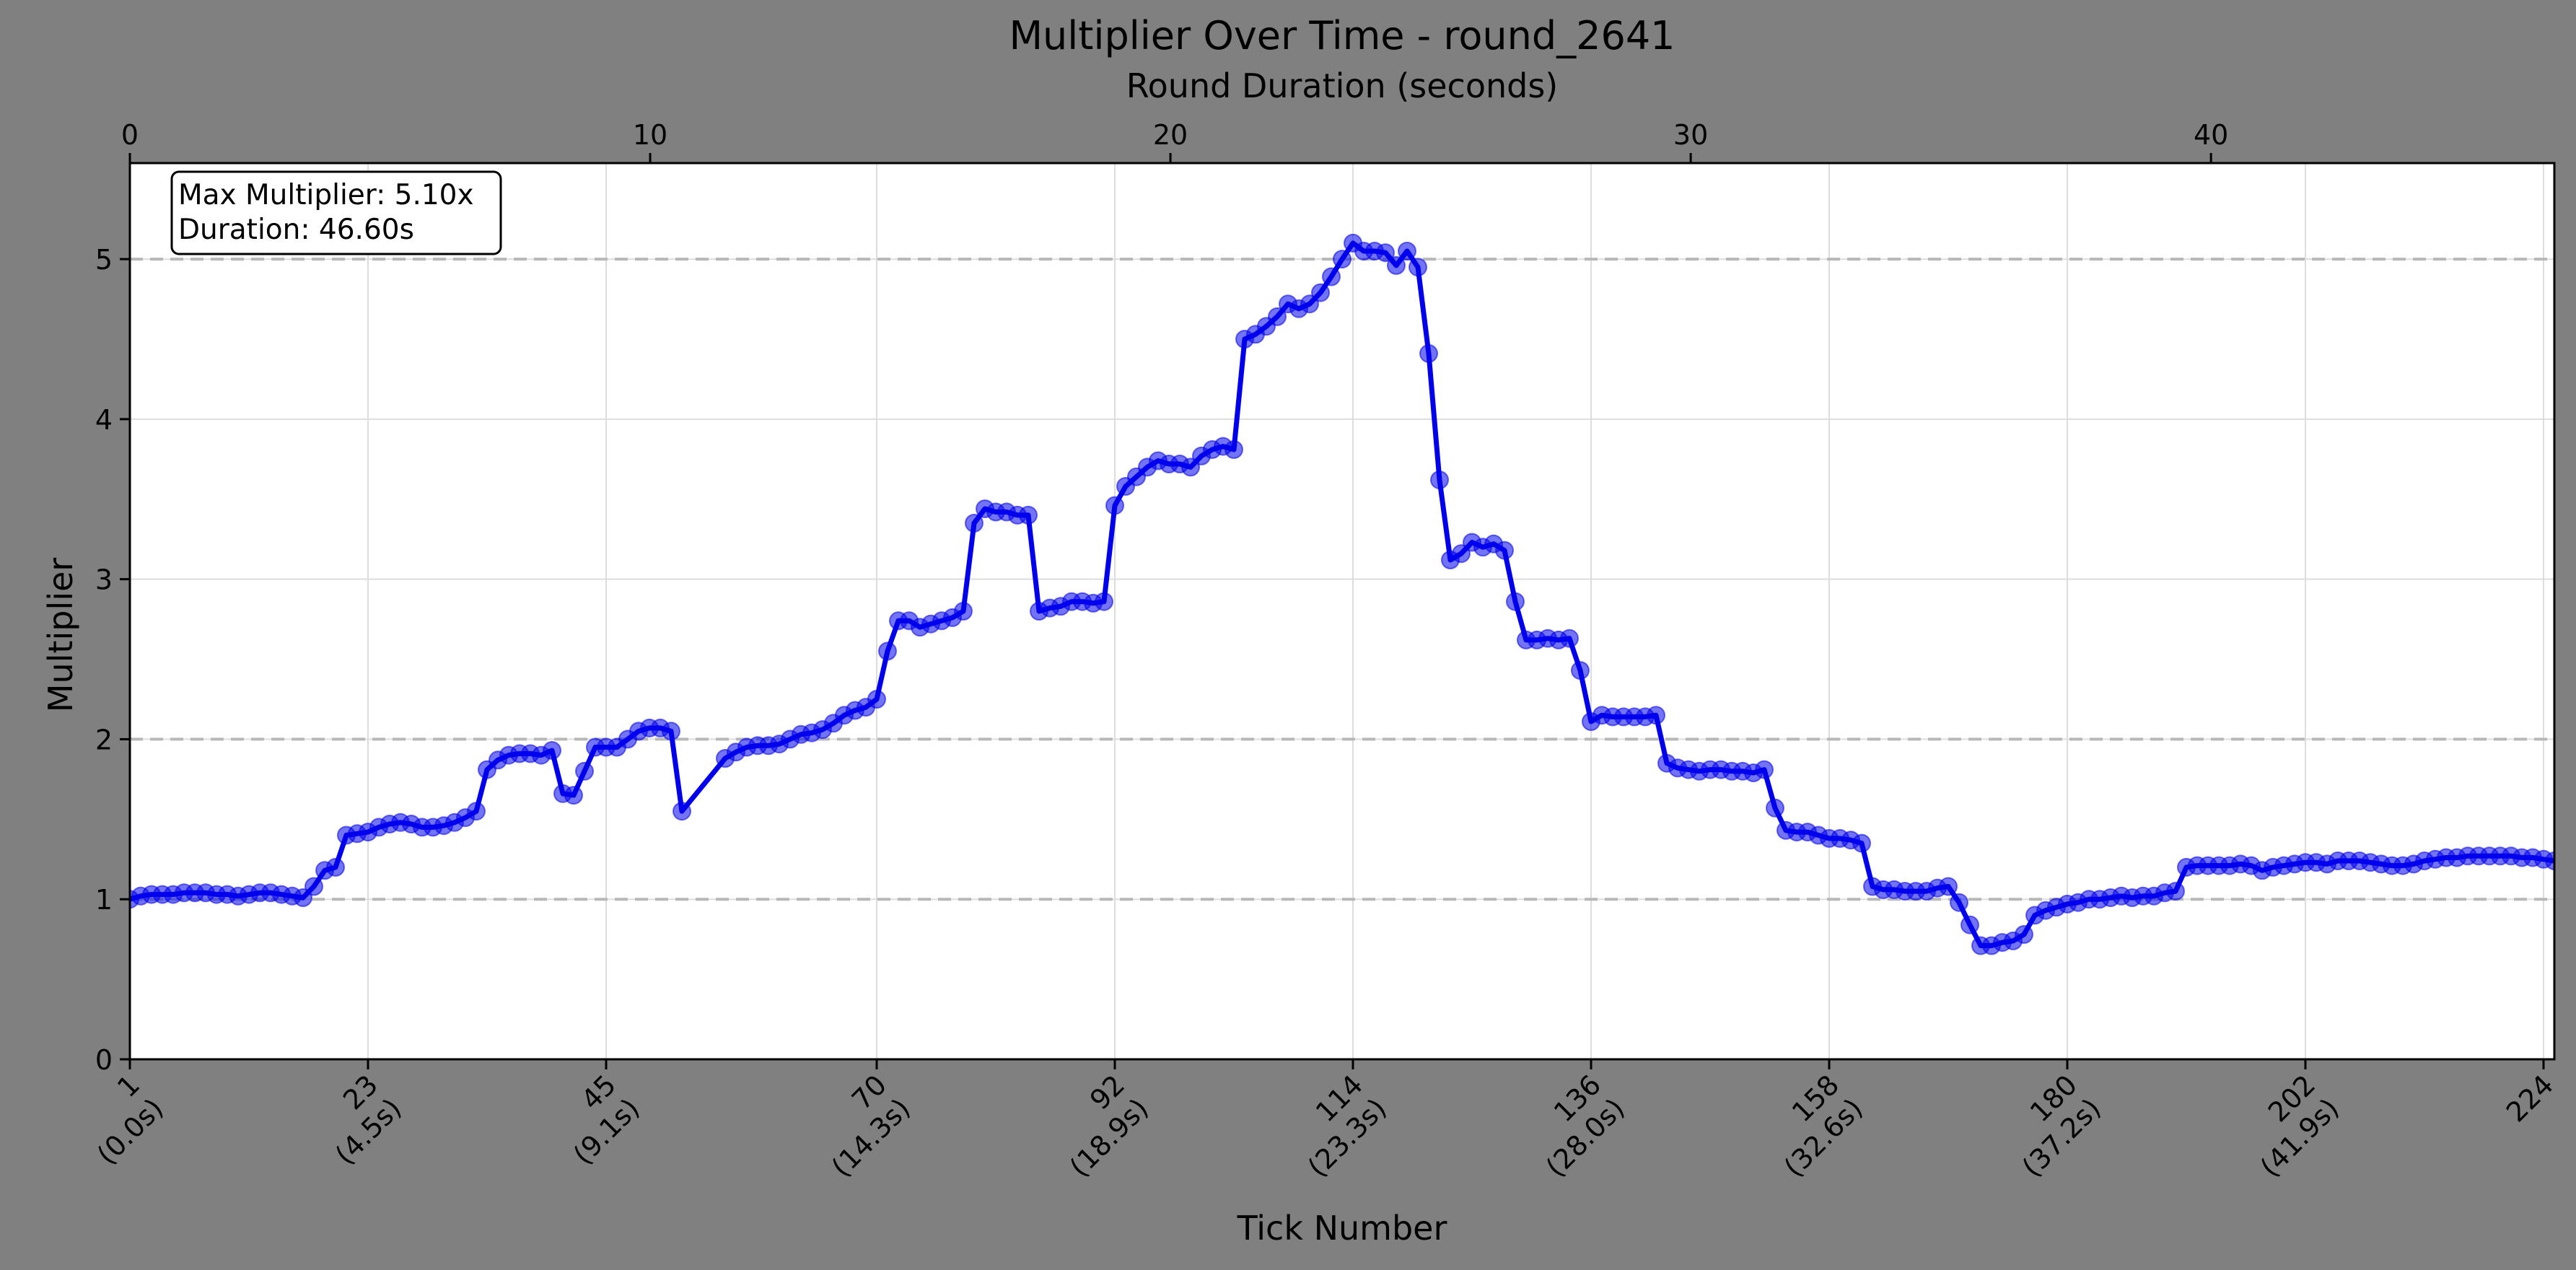 The width and height of the screenshot is (2576, 1270). Describe the element at coordinates (104, 420) in the screenshot. I see `y-tick-label: 4` at that location.